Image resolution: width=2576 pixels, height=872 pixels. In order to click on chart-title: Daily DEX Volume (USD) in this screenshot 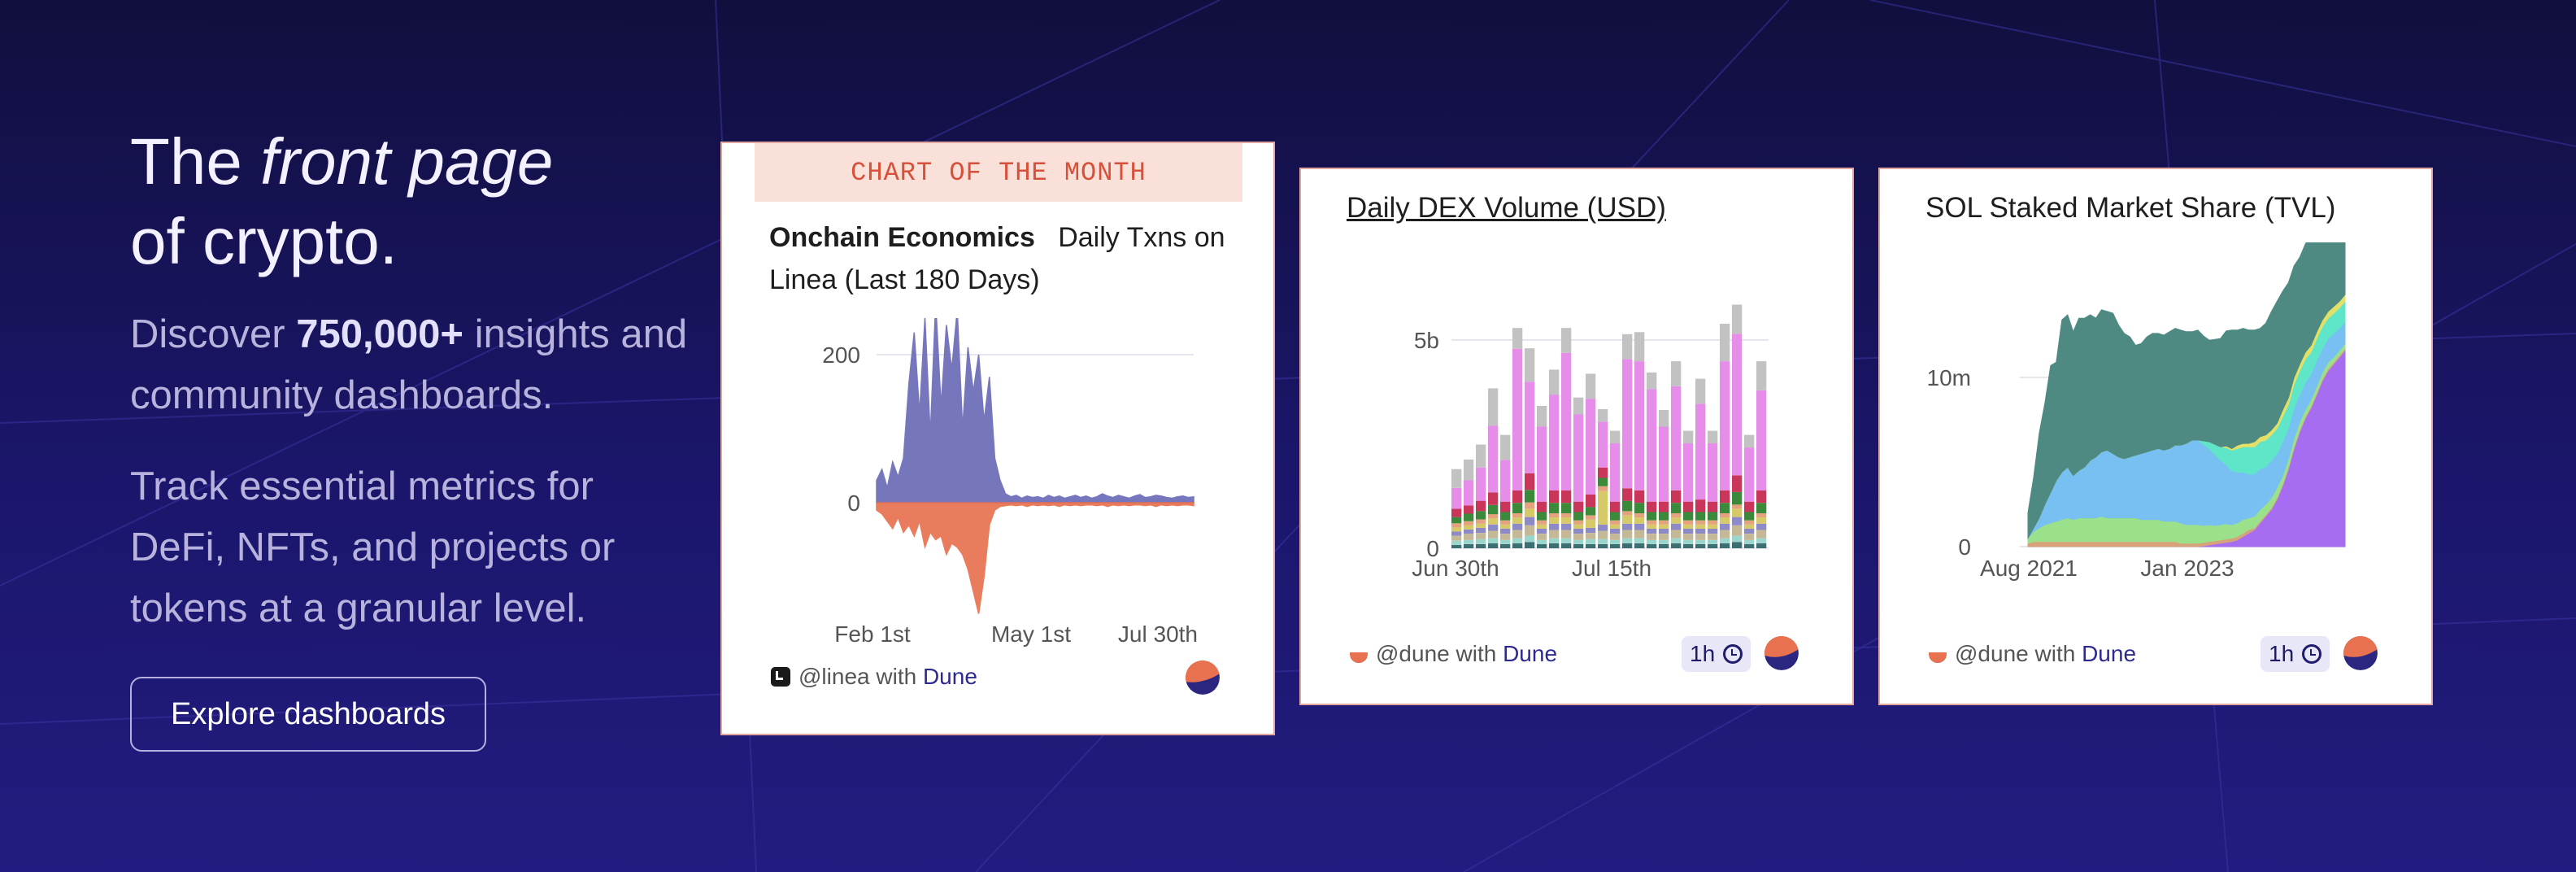, I will do `click(1506, 208)`.